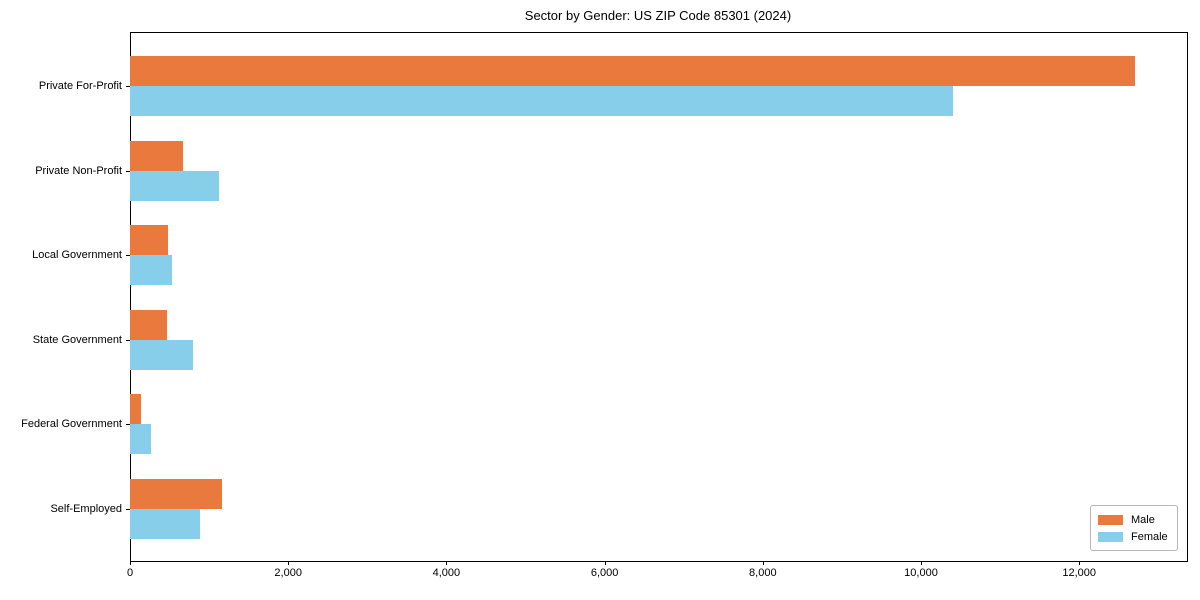 The height and width of the screenshot is (600, 1200). I want to click on bar-female-local-government, so click(151, 270).